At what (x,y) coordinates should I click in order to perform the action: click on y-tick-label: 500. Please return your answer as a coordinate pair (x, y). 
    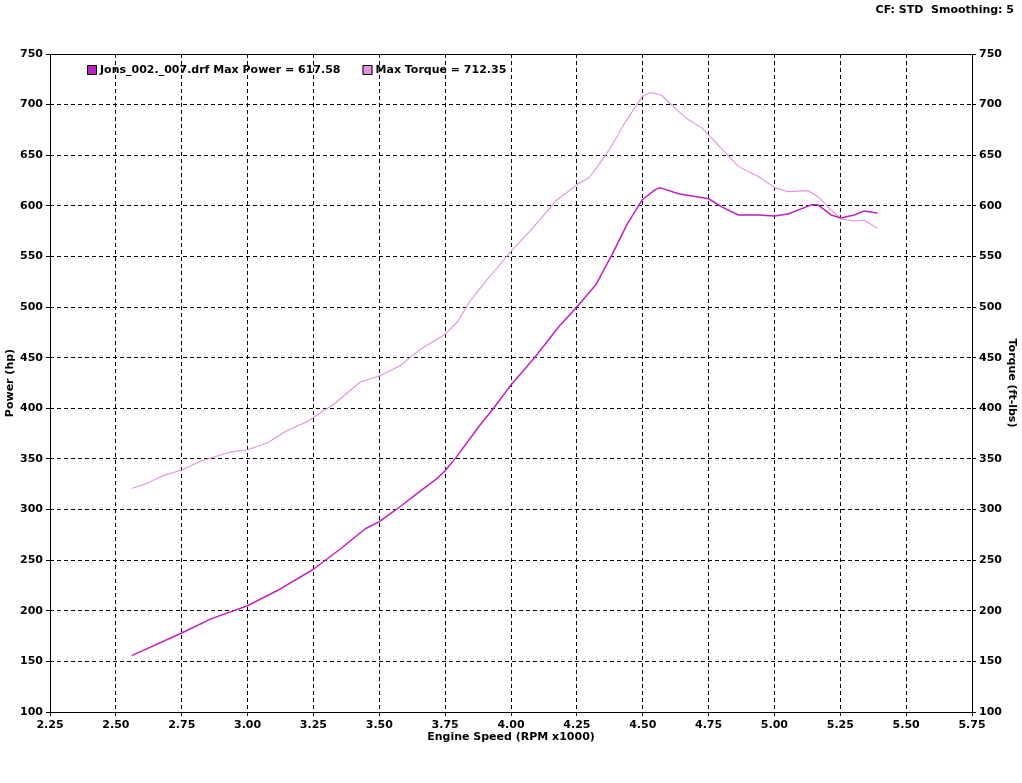
    Looking at the image, I should click on (32, 306).